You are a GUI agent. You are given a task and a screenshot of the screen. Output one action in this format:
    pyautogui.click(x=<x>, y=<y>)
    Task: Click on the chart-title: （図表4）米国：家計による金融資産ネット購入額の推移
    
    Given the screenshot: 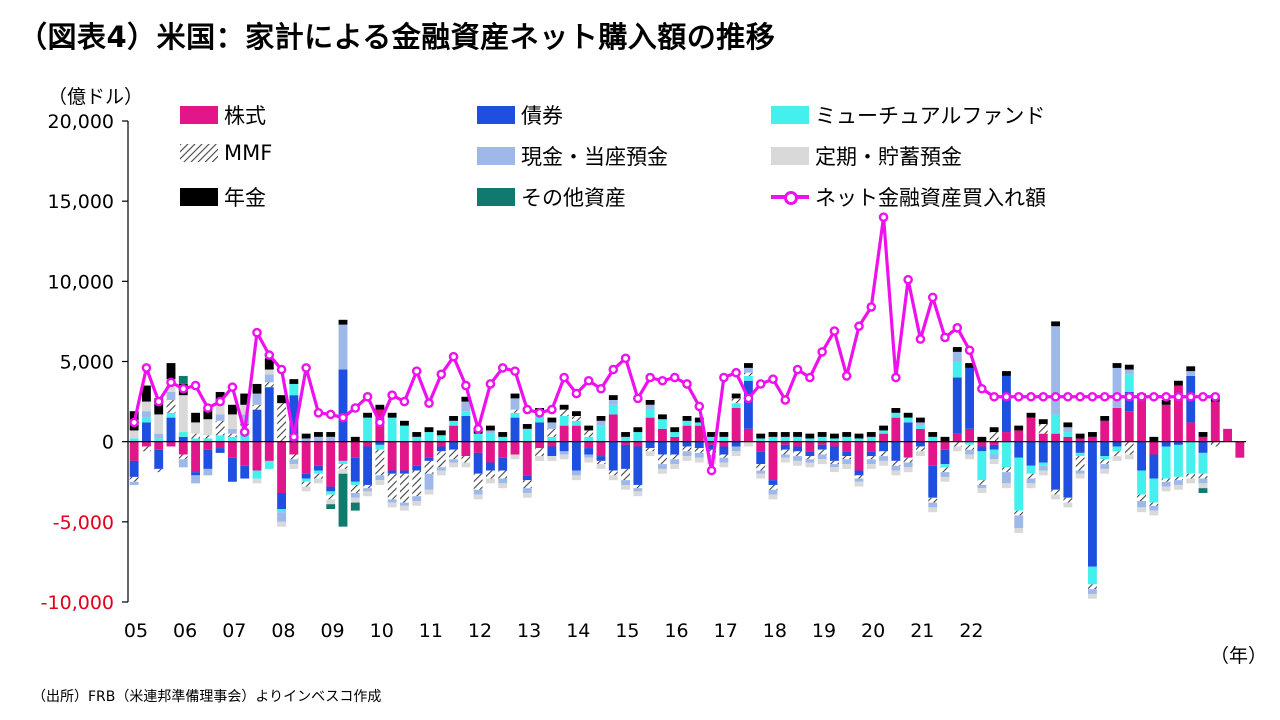 What is the action you would take?
    pyautogui.click(x=397, y=37)
    